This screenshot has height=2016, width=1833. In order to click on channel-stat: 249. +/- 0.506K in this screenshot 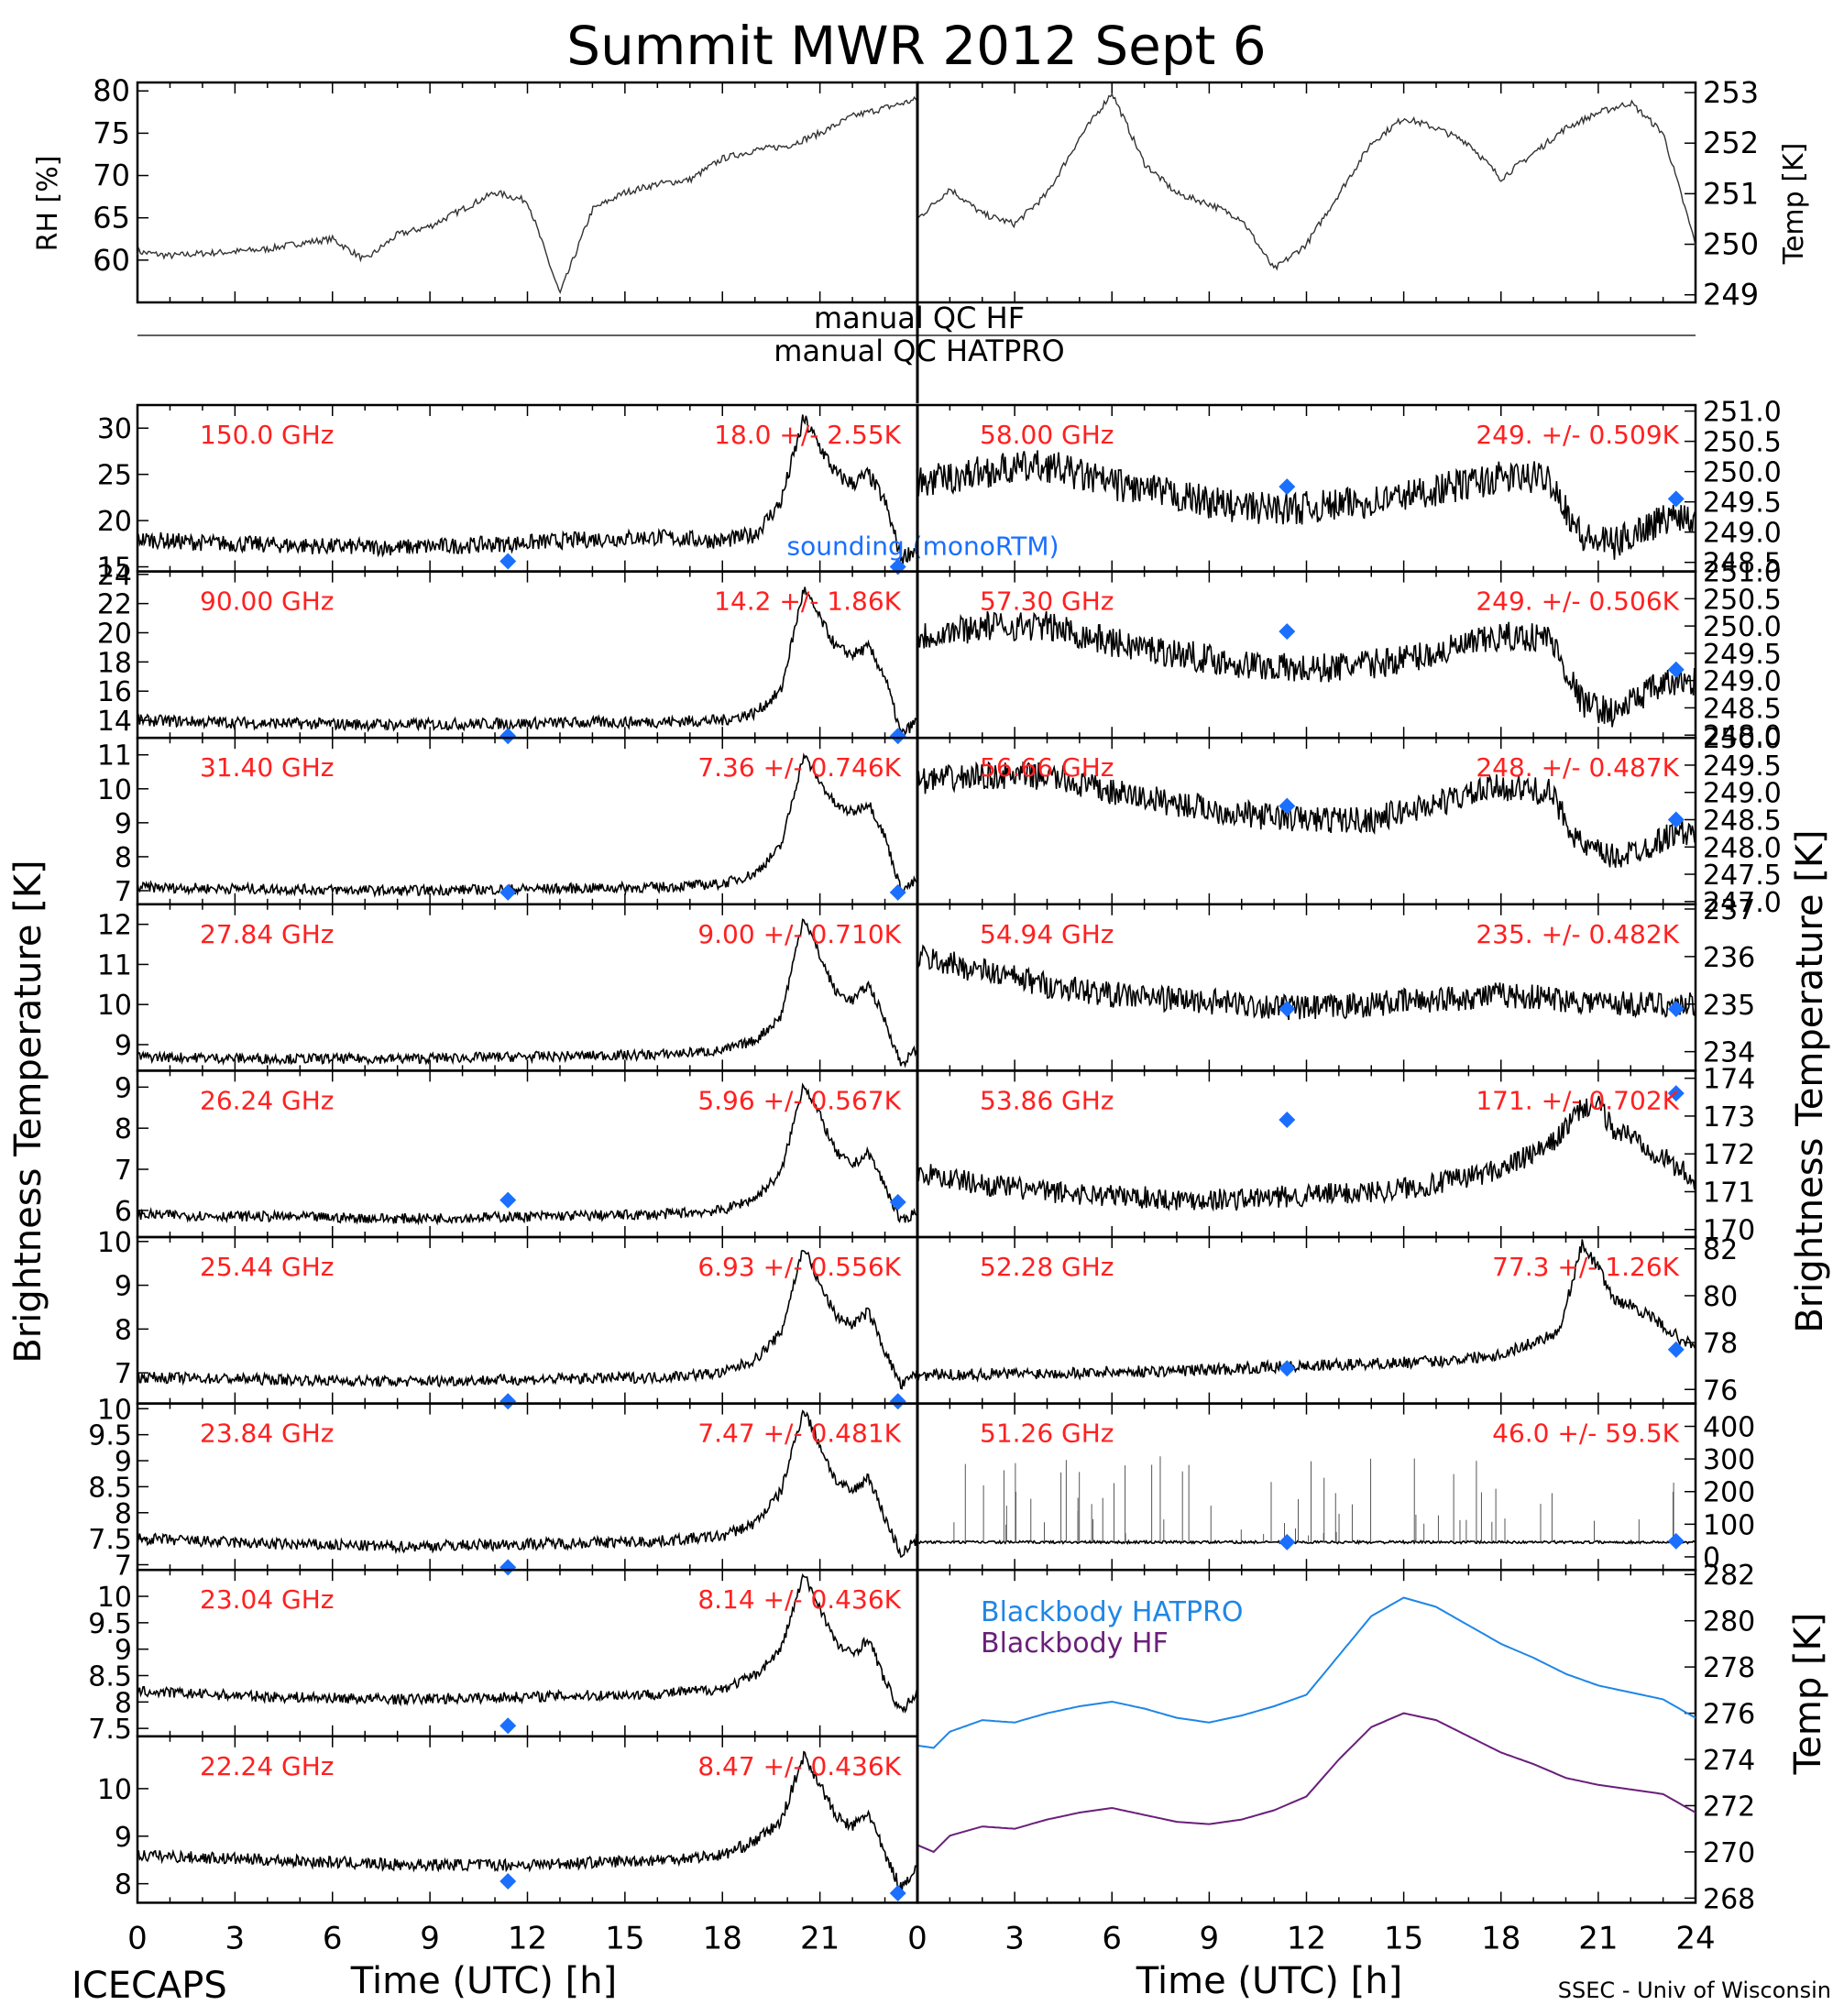, I will do `click(1577, 601)`.